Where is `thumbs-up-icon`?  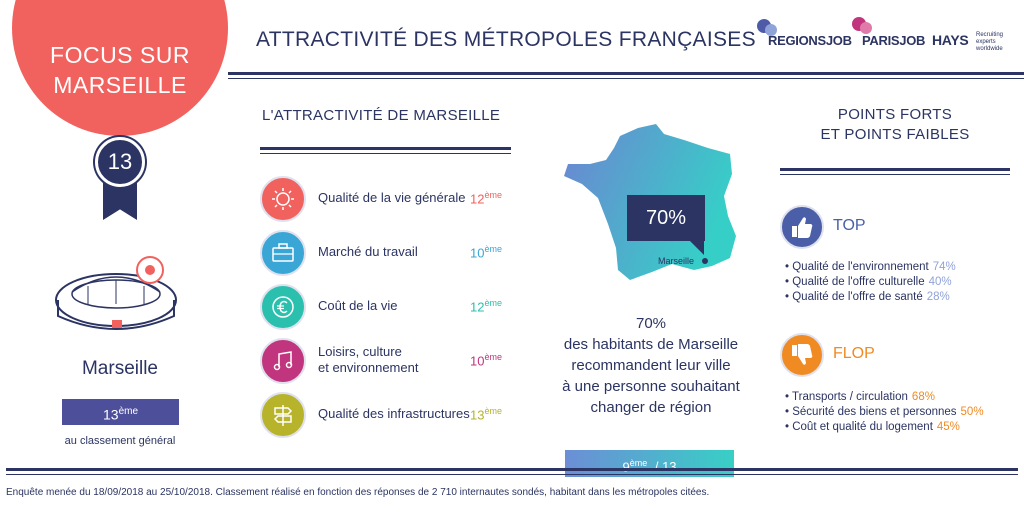
thumbs-up-icon is located at coordinates (802, 227).